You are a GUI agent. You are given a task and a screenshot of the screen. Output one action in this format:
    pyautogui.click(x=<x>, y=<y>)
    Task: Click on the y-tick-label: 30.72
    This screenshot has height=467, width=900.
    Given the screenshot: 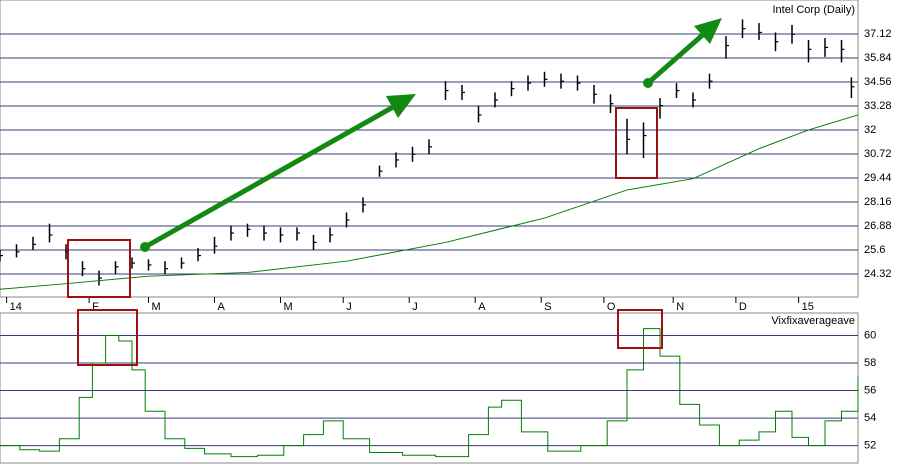 What is the action you would take?
    pyautogui.click(x=878, y=154)
    